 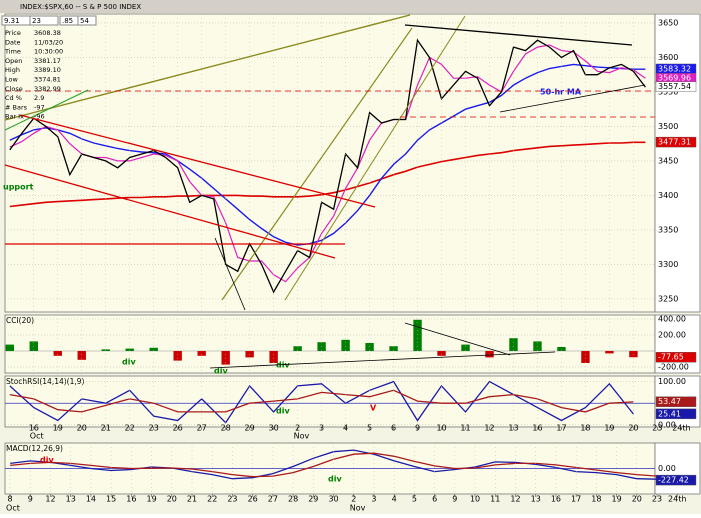 I want to click on value-tag-label: -77.65, so click(x=671, y=357).